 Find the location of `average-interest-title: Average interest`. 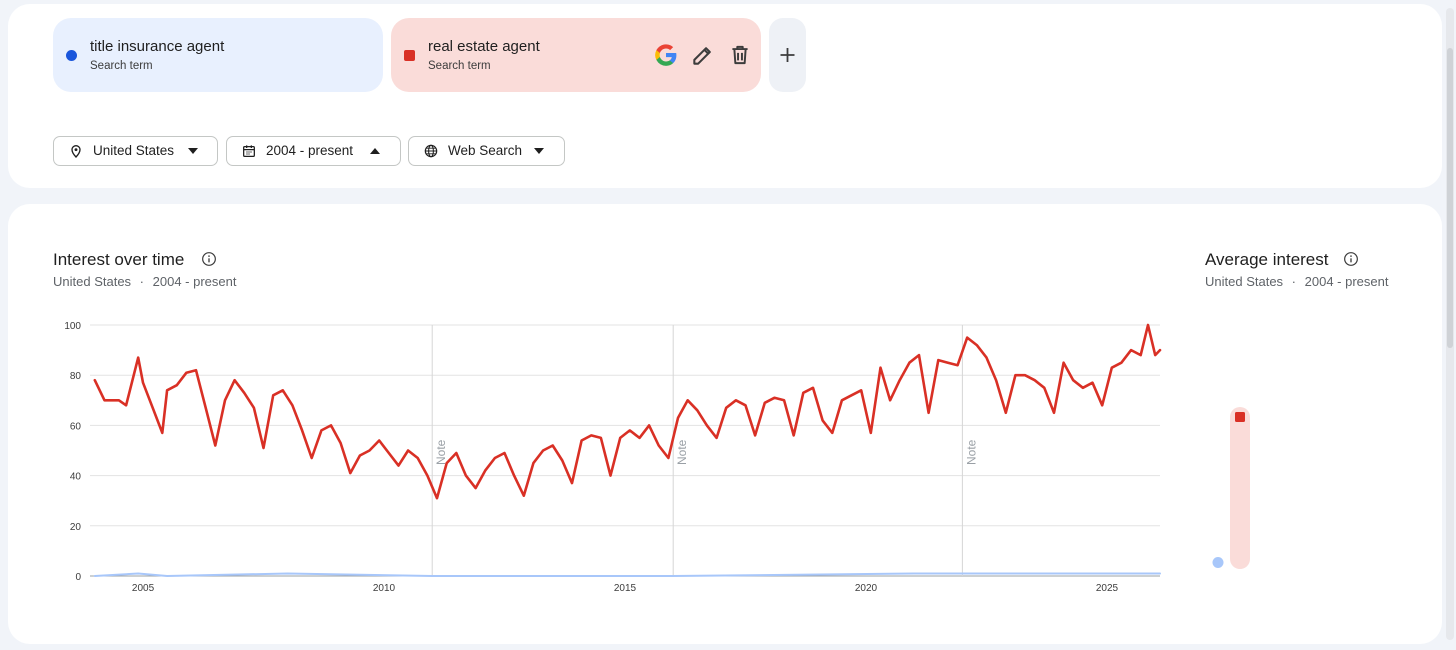

average-interest-title: Average interest is located at coordinates (1267, 259).